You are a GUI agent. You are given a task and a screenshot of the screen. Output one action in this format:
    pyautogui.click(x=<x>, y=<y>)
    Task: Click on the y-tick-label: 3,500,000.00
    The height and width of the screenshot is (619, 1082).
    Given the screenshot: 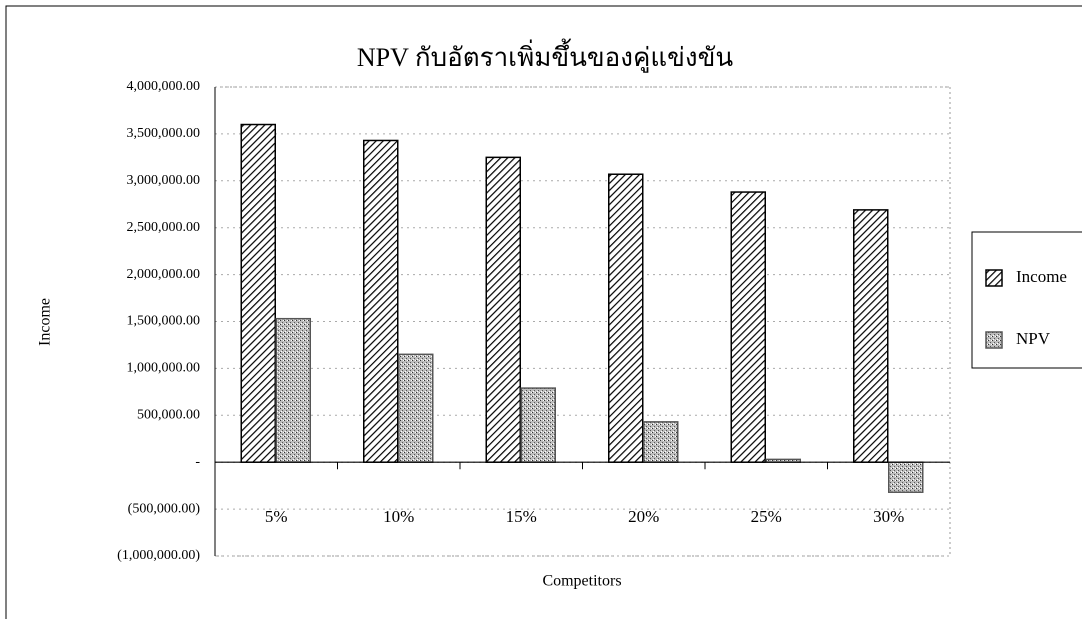 What is the action you would take?
    pyautogui.click(x=164, y=133)
    